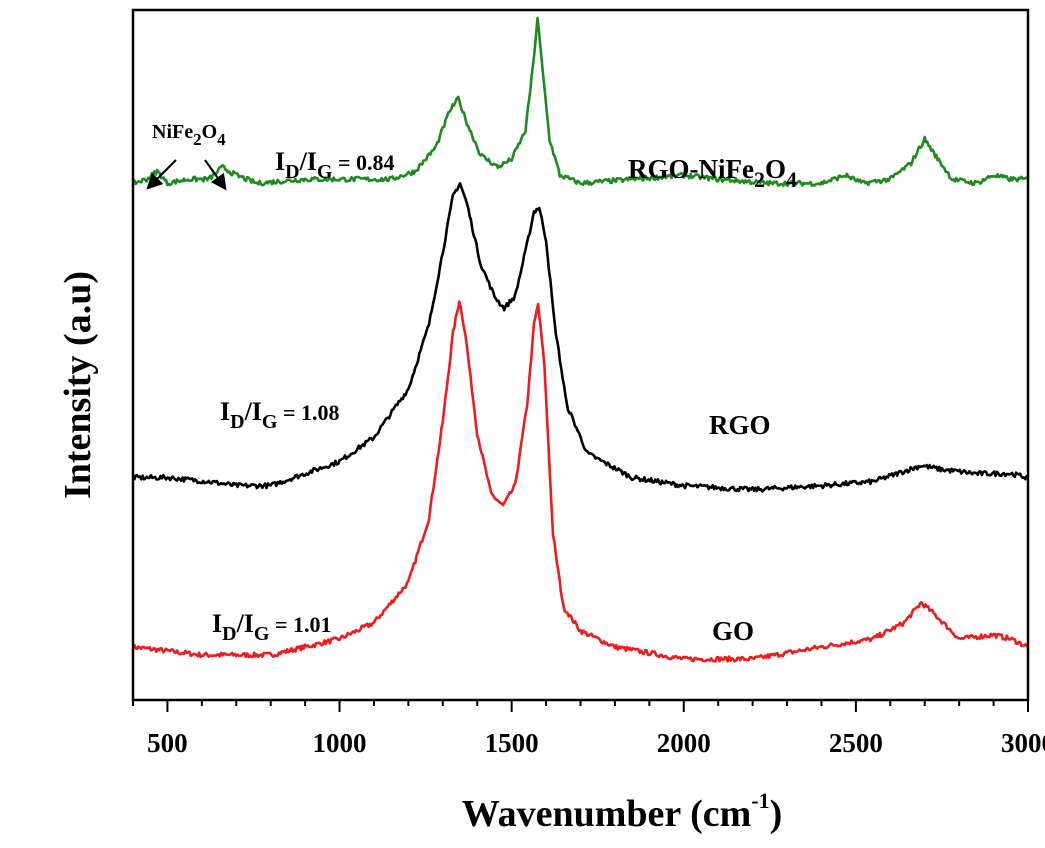  Describe the element at coordinates (186, 175) in the screenshot. I see `nife2o4-arrows` at that location.